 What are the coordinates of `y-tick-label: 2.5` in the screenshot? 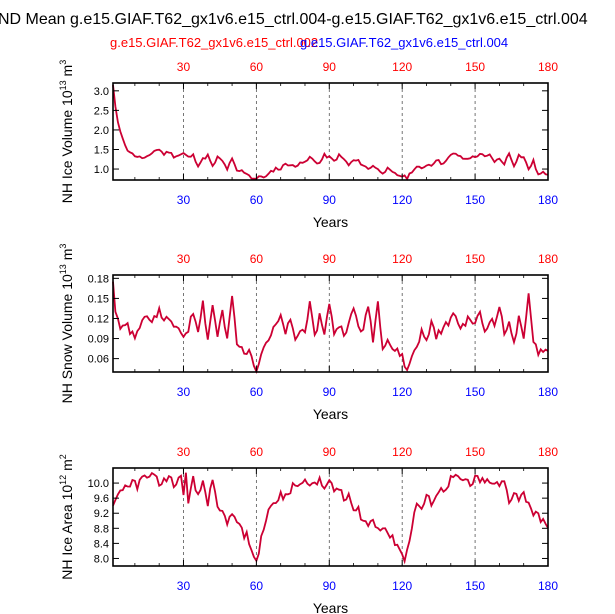 It's located at (101, 111).